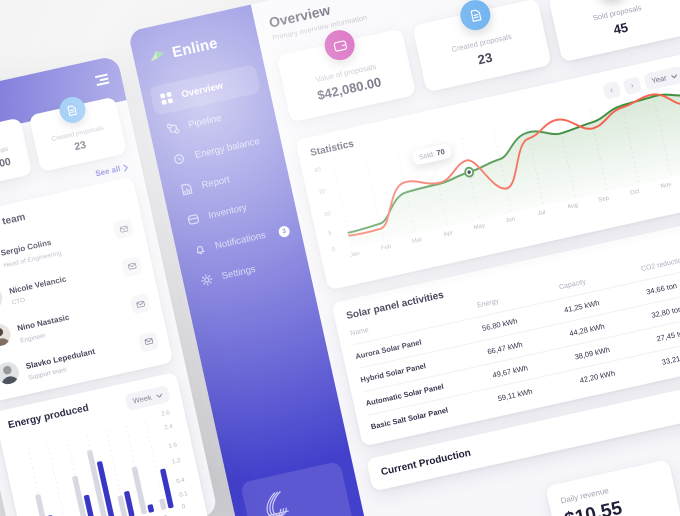 The height and width of the screenshot is (516, 680). Describe the element at coordinates (64, 186) in the screenshot. I see `mobile-see-all-link: See all` at that location.